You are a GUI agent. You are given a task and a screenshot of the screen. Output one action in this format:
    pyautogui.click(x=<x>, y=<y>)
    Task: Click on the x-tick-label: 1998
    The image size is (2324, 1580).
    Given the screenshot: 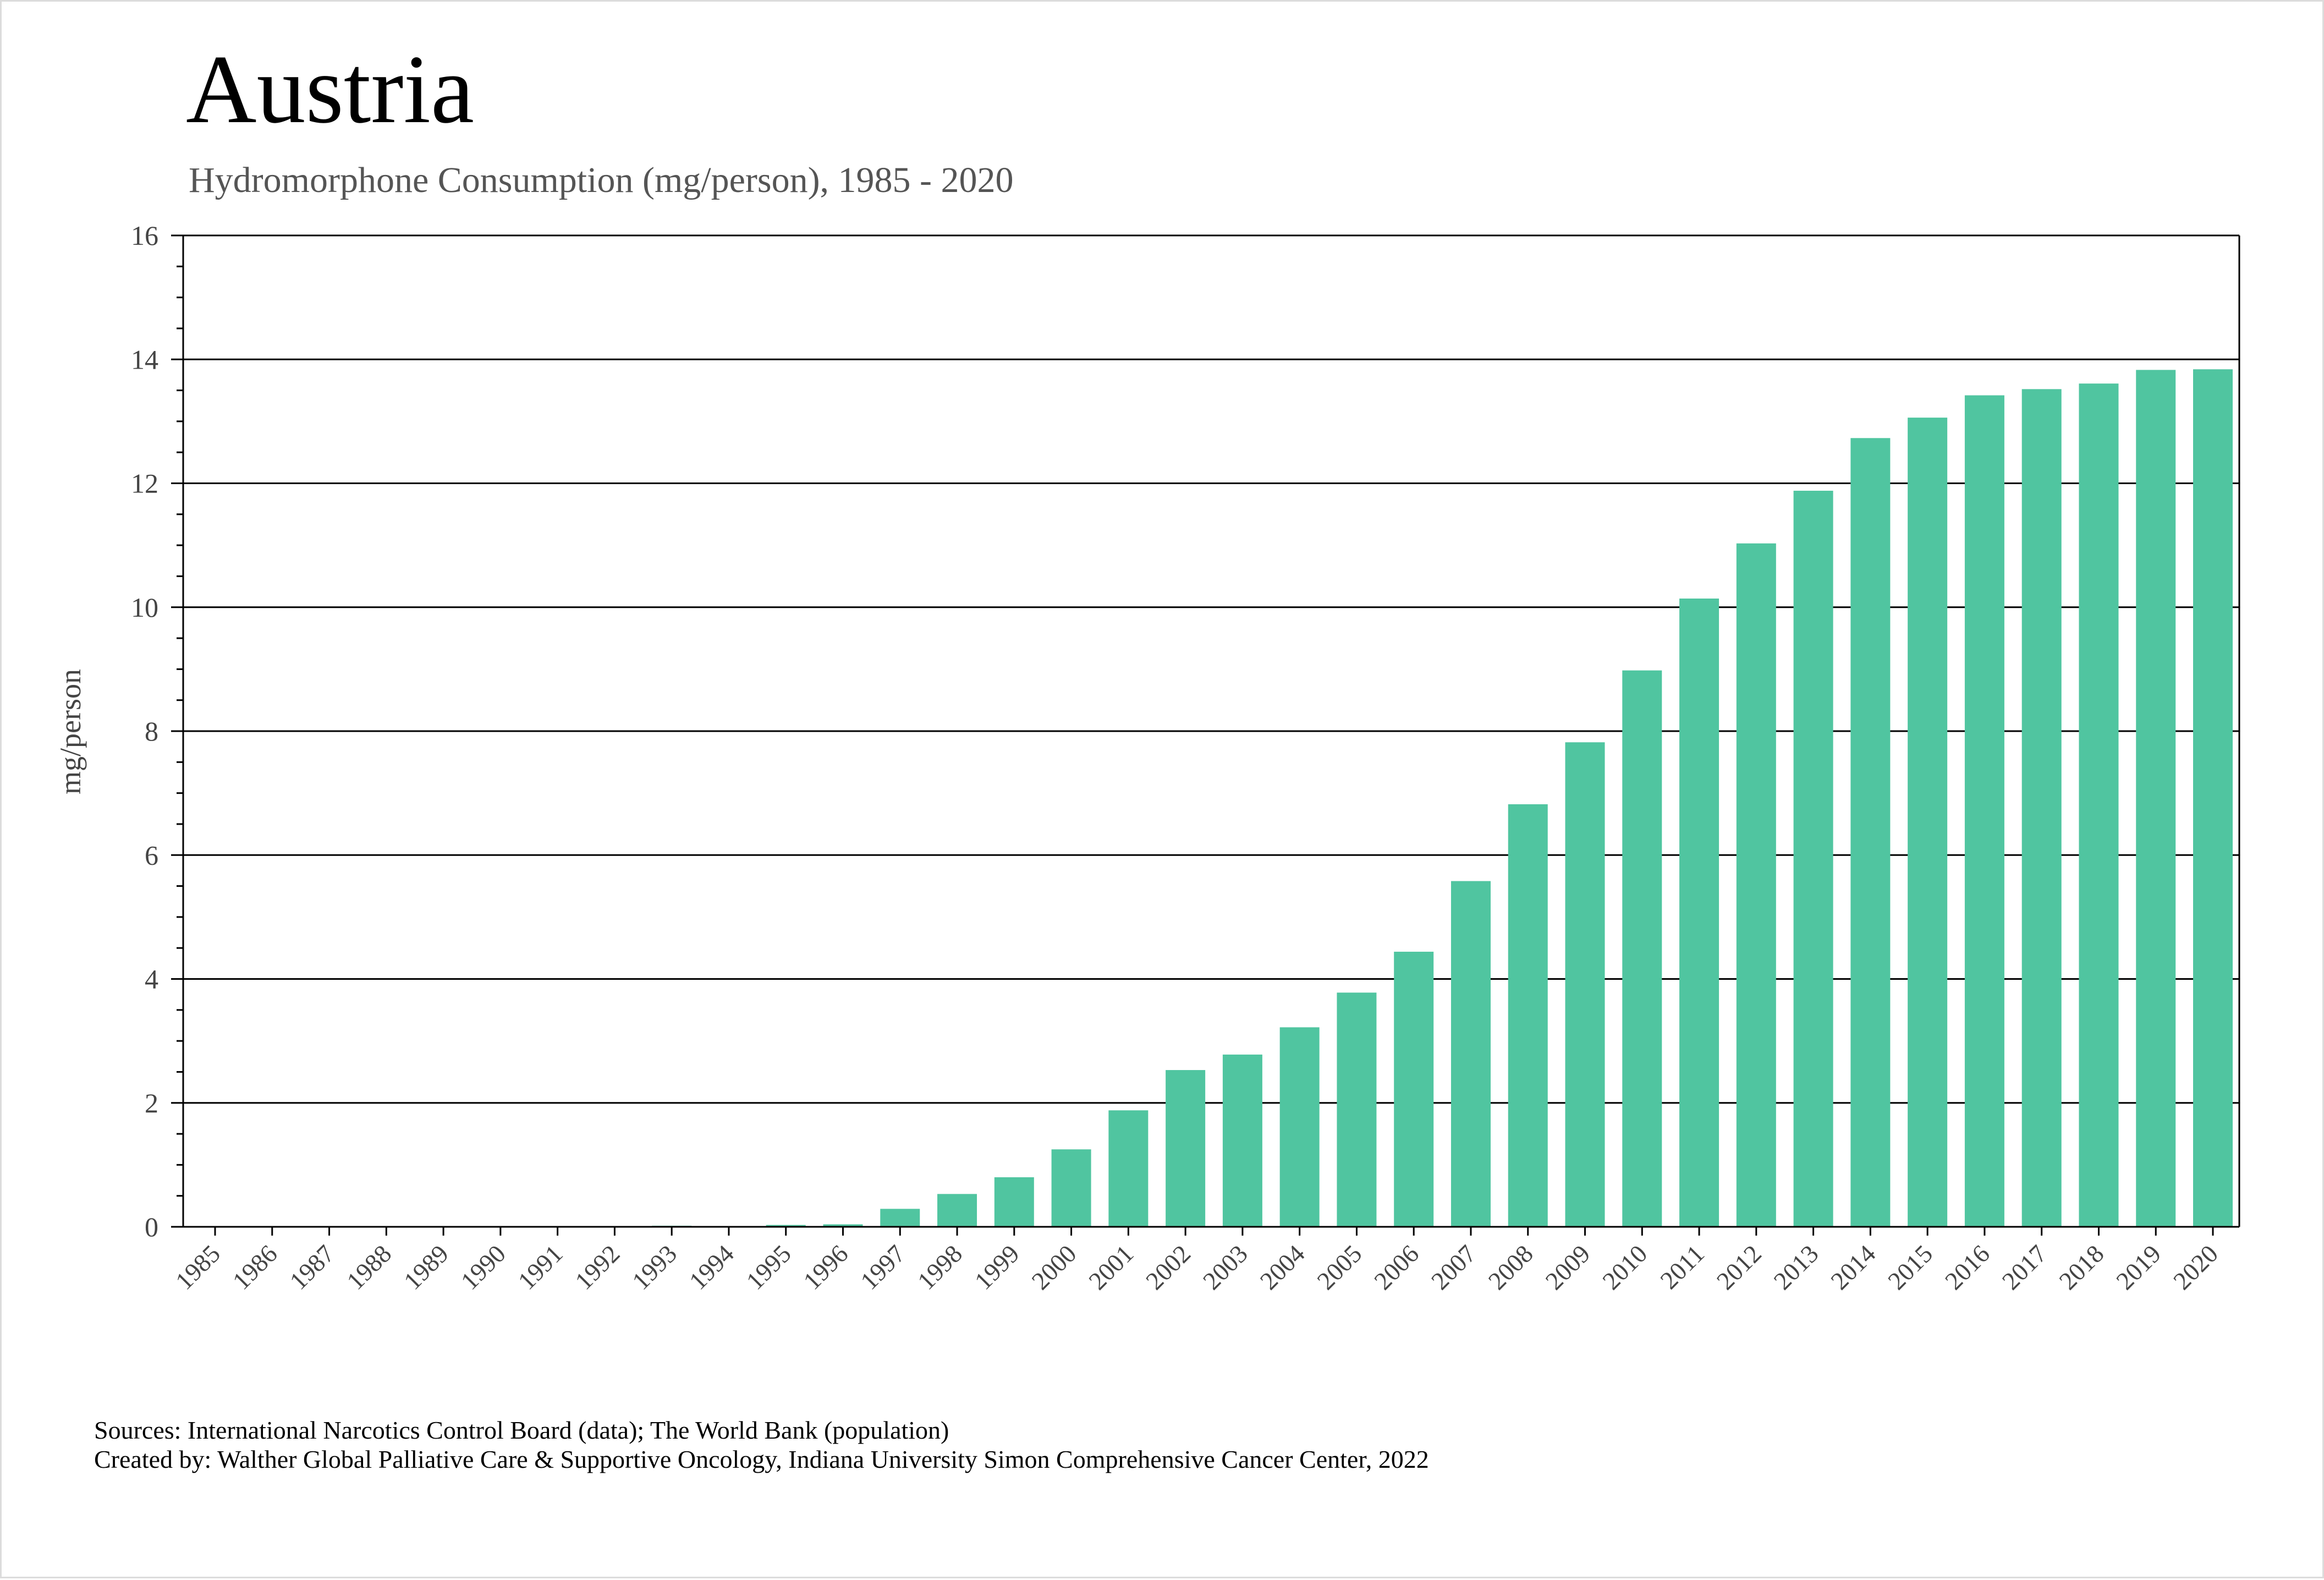 What is the action you would take?
    pyautogui.click(x=940, y=1267)
    